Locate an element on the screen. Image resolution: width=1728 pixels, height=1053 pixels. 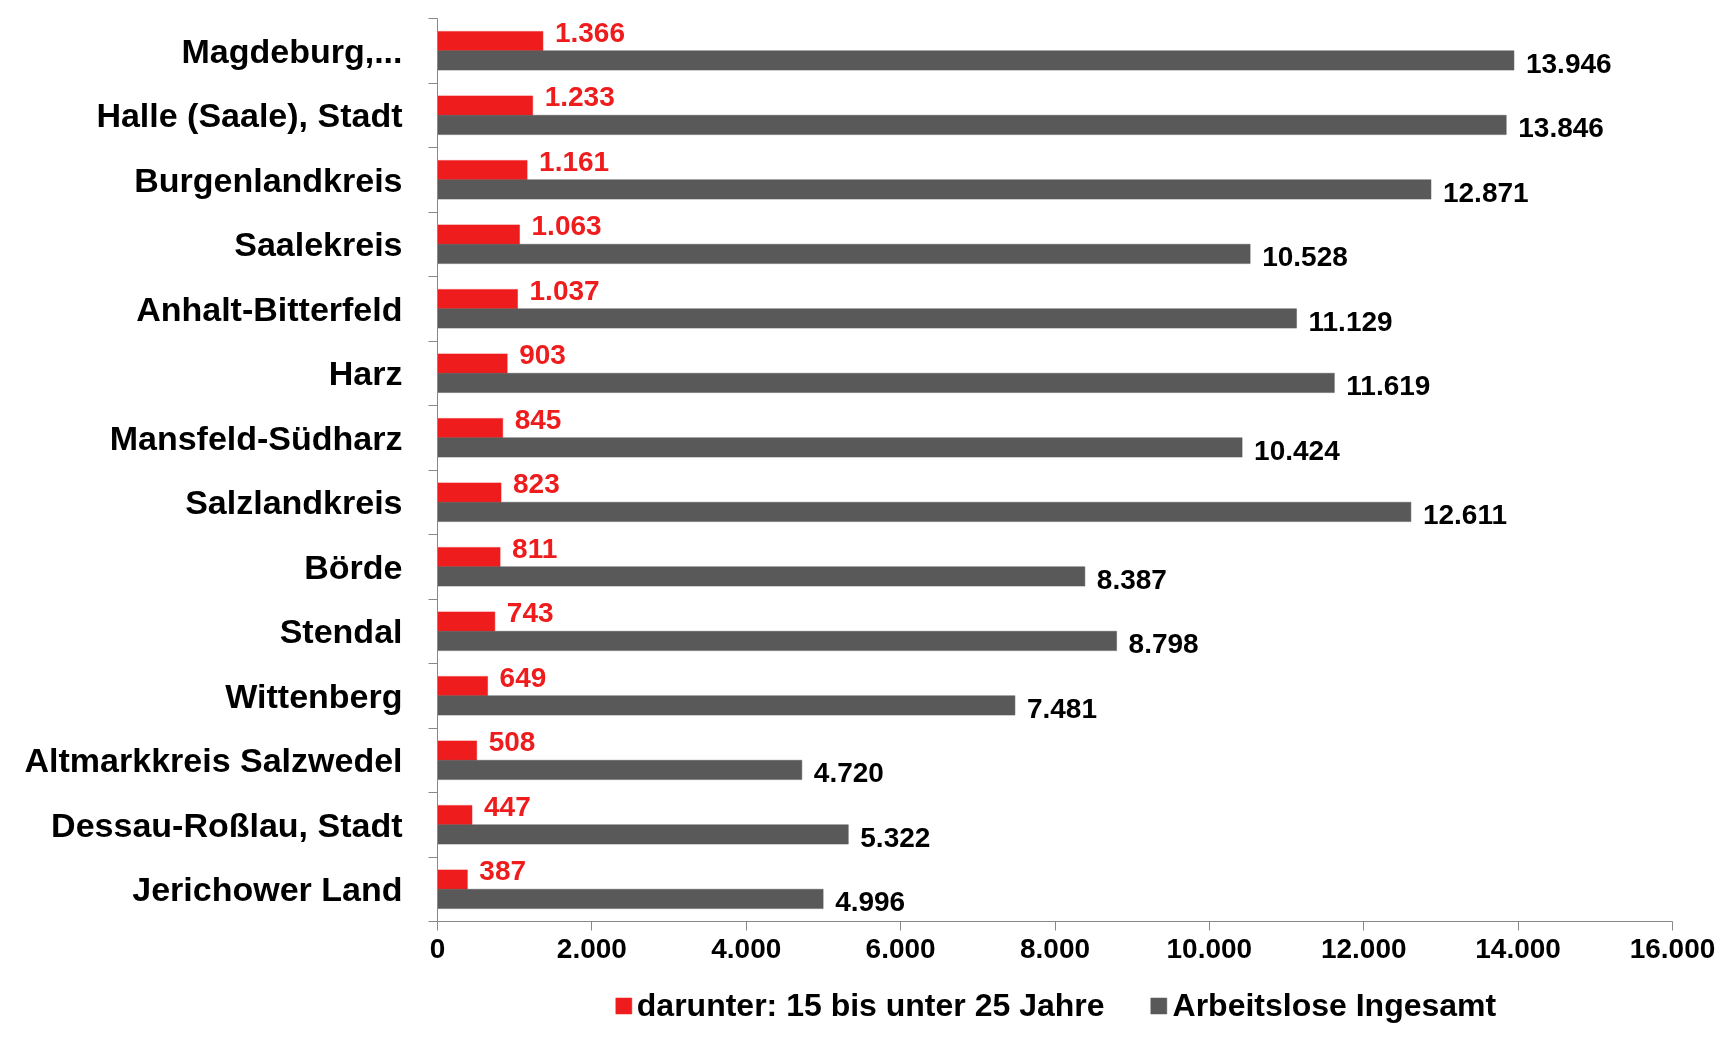
data-label: 1.233 is located at coordinates (579, 97).